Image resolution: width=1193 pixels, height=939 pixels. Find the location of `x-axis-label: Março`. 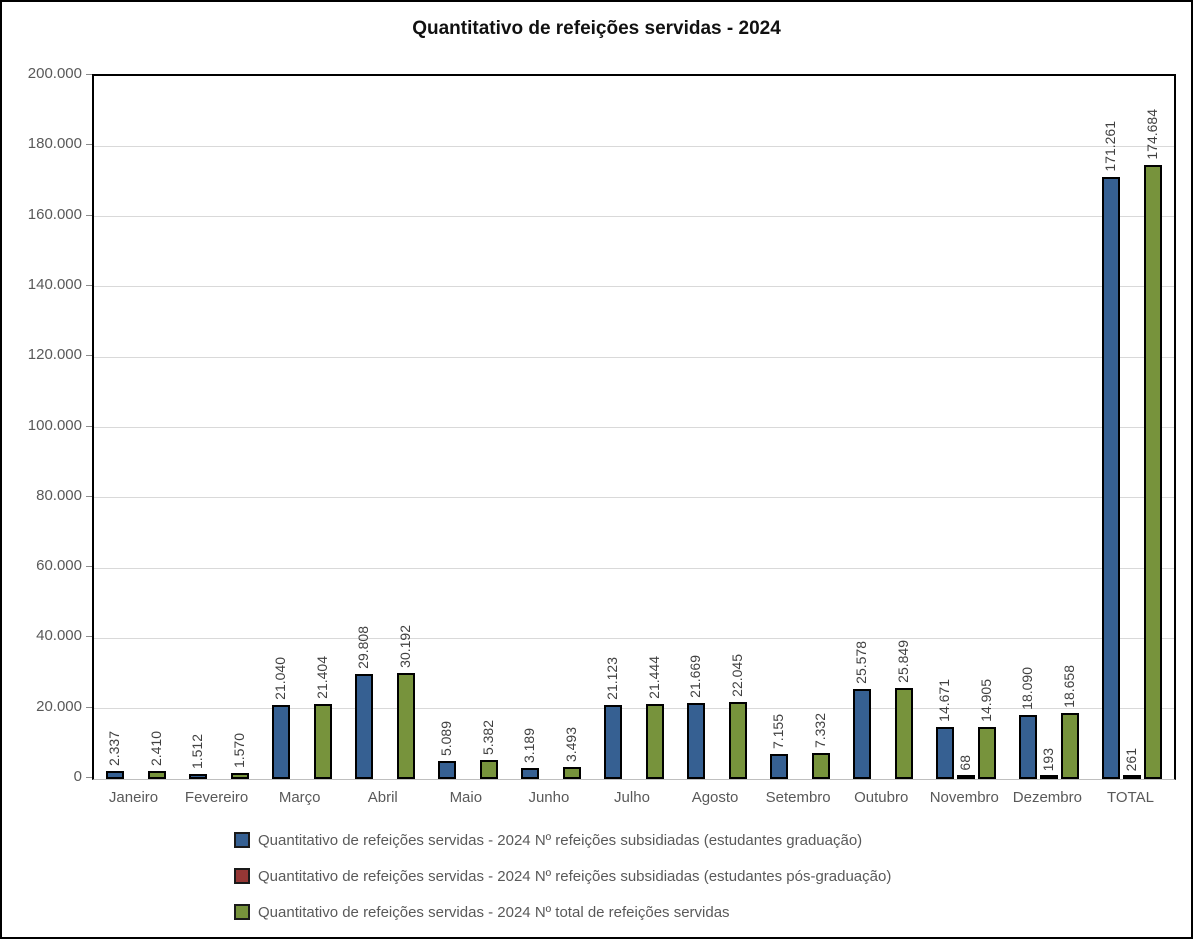

x-axis-label: Março is located at coordinates (299, 797).